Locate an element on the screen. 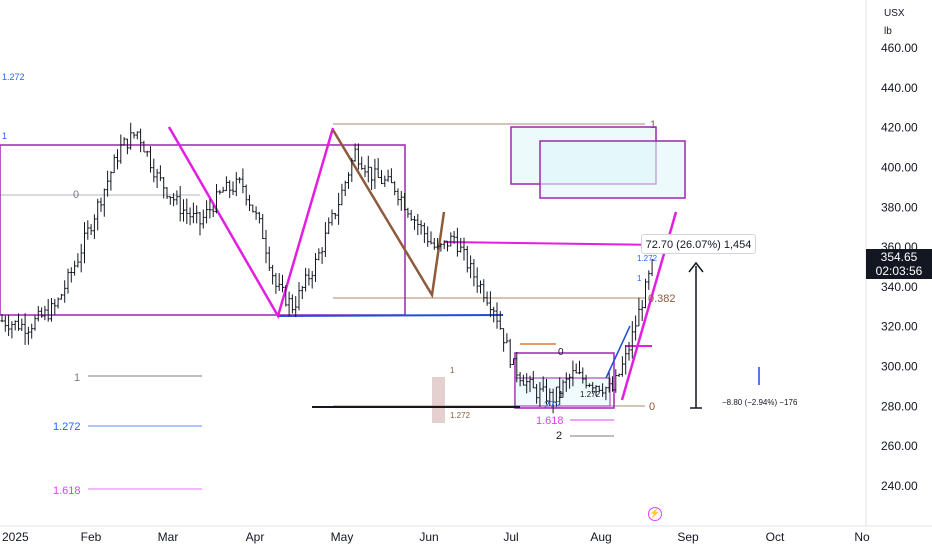  price-tick-label: 340.00 is located at coordinates (899, 287).